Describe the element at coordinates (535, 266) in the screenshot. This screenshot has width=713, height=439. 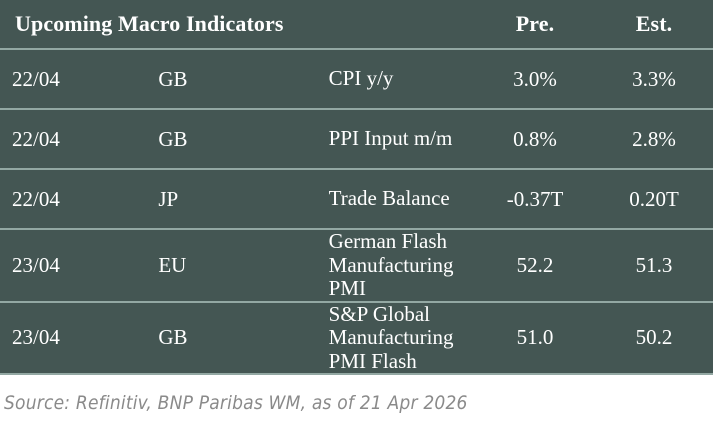
I see `cell-previous: 52.2` at that location.